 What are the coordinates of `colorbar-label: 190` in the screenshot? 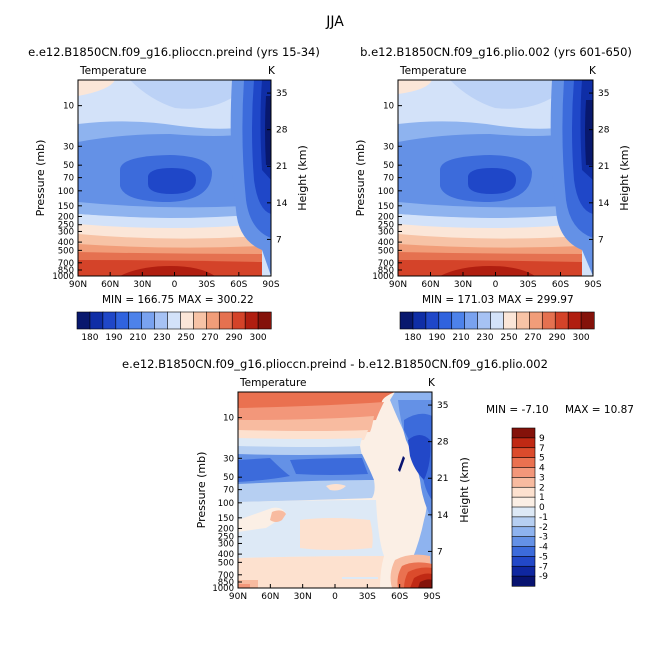 It's located at (113, 338).